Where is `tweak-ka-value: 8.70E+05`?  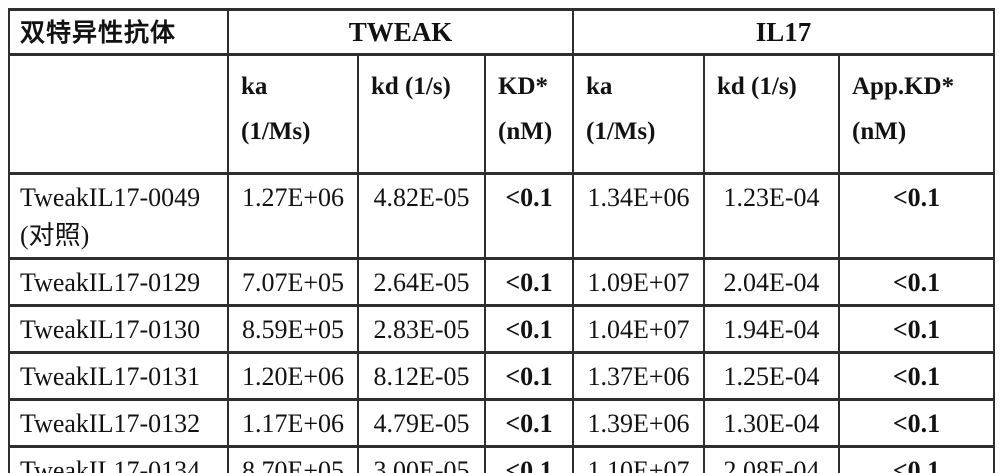 tweak-ka-value: 8.70E+05 is located at coordinates (293, 459).